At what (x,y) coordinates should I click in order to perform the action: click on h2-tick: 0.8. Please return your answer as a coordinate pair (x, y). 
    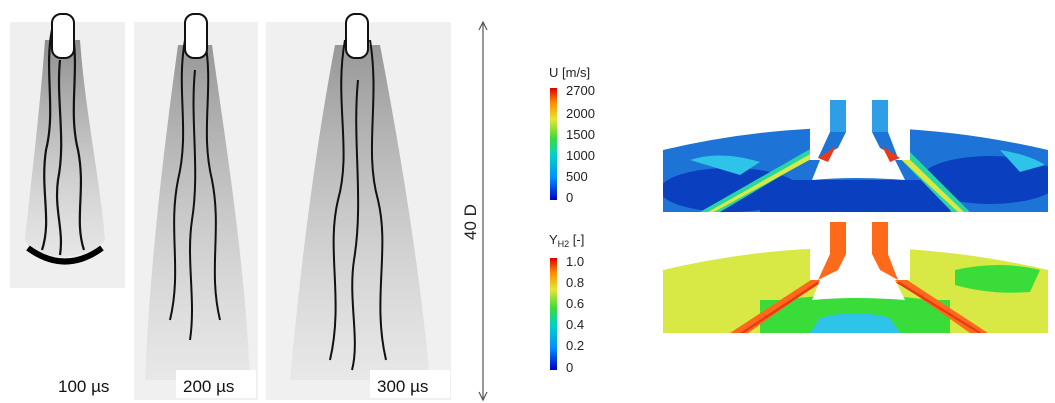
    Looking at the image, I should click on (575, 282).